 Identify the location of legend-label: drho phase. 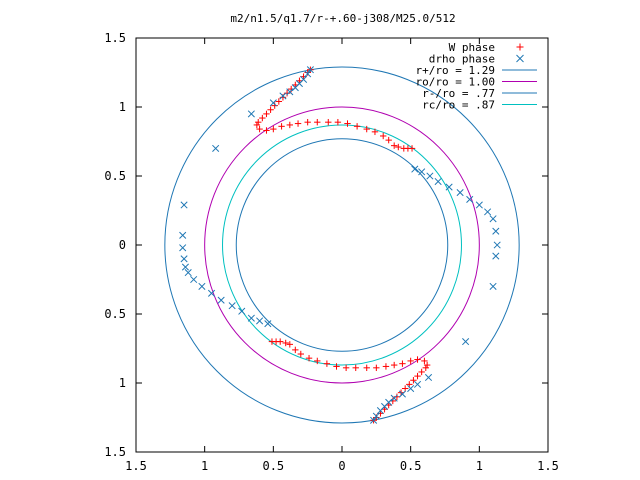
(462, 59).